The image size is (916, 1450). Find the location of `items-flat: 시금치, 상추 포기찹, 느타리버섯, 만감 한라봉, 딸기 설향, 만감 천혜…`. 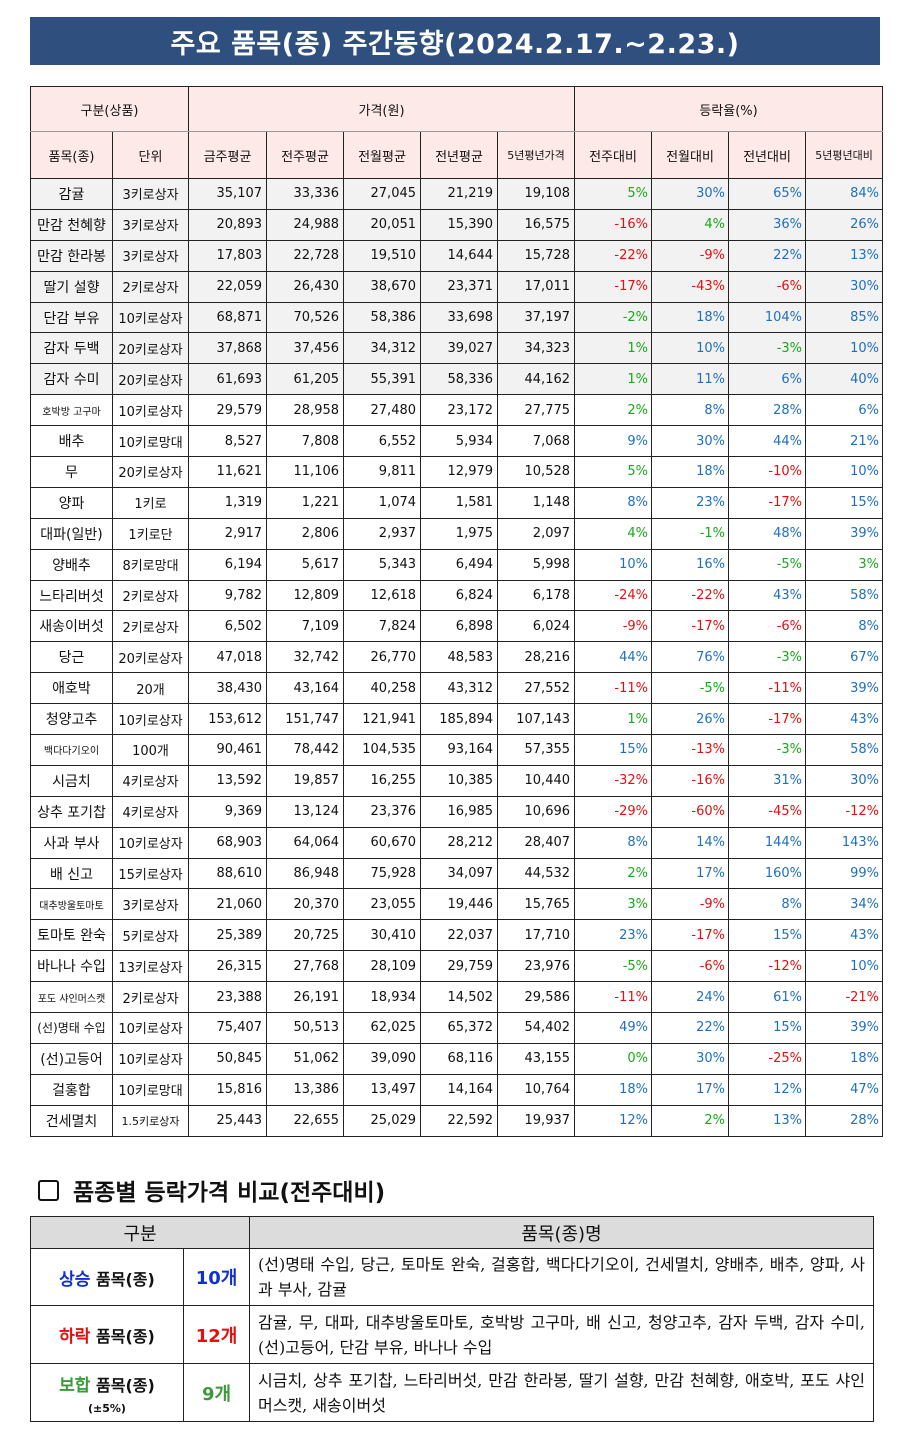

items-flat: 시금치, 상추 포기찹, 느타리버섯, 만감 한라봉, 딸기 설향, 만감 천혜… is located at coordinates (561, 1392).